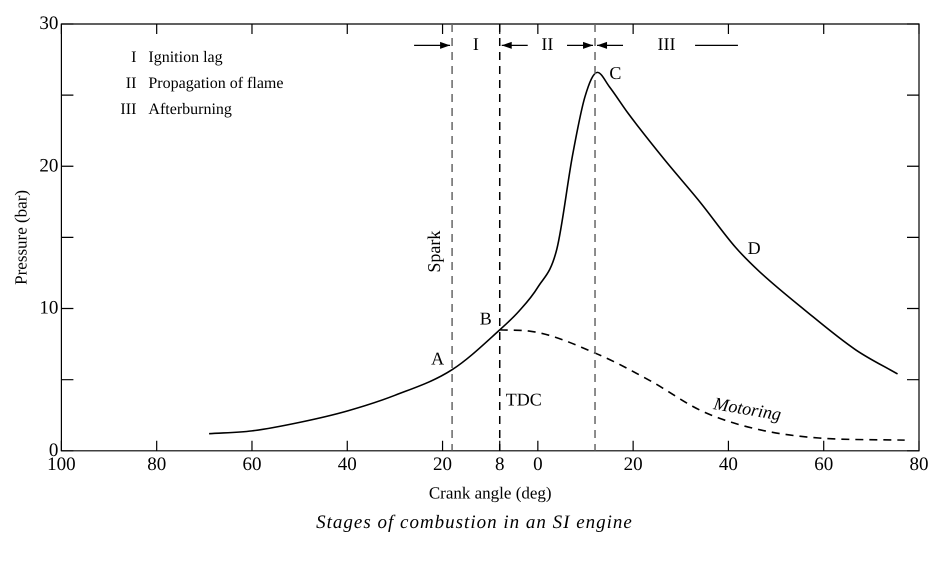 This screenshot has height=569, width=949. What do you see at coordinates (754, 248) in the screenshot?
I see `annotation: D` at bounding box center [754, 248].